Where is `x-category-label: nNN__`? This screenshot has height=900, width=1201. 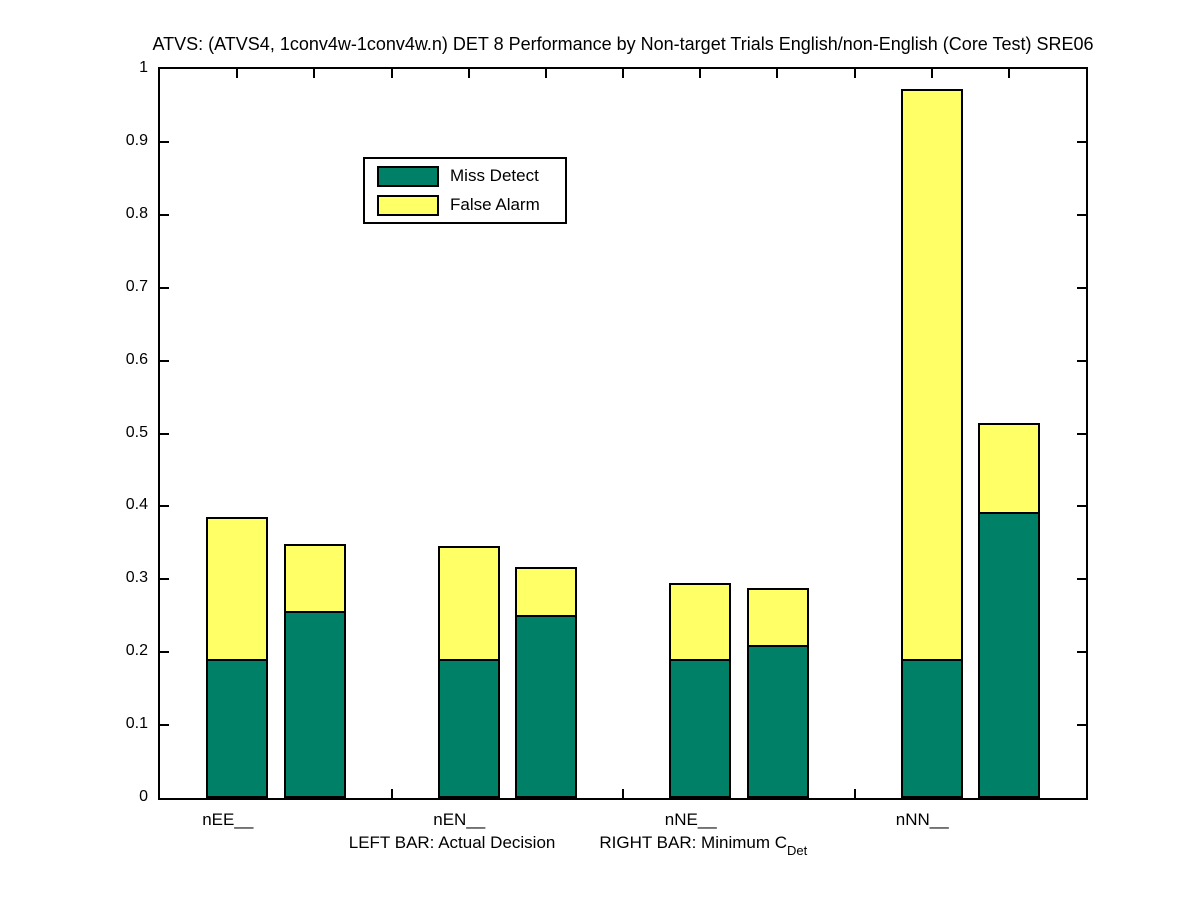
x-category-label: nNN__ is located at coordinates (922, 819).